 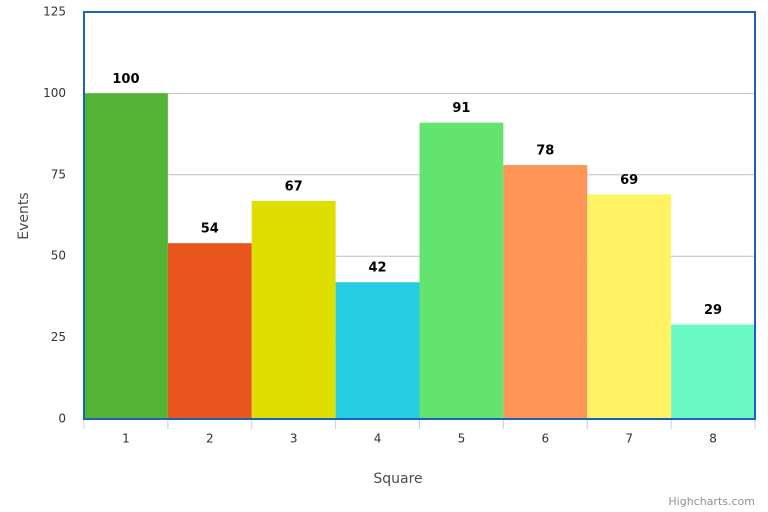 I want to click on x-tick-label: 6, so click(x=545, y=439).